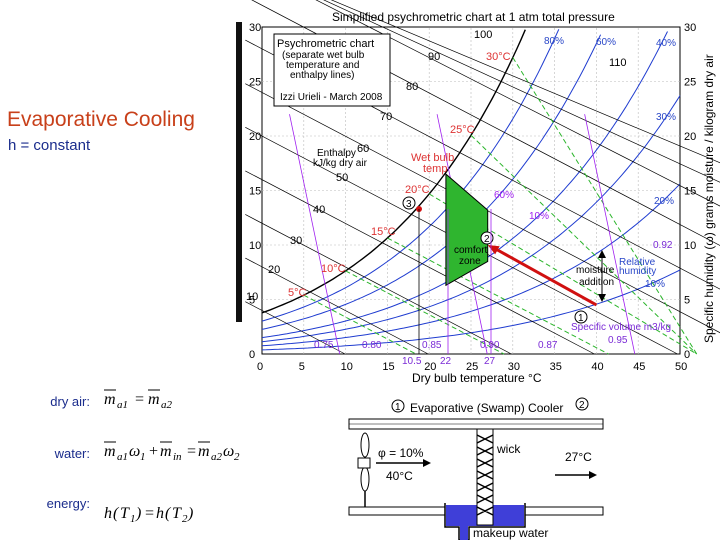 The width and height of the screenshot is (720, 540). I want to click on cooler-outlet-marker, so click(582, 404).